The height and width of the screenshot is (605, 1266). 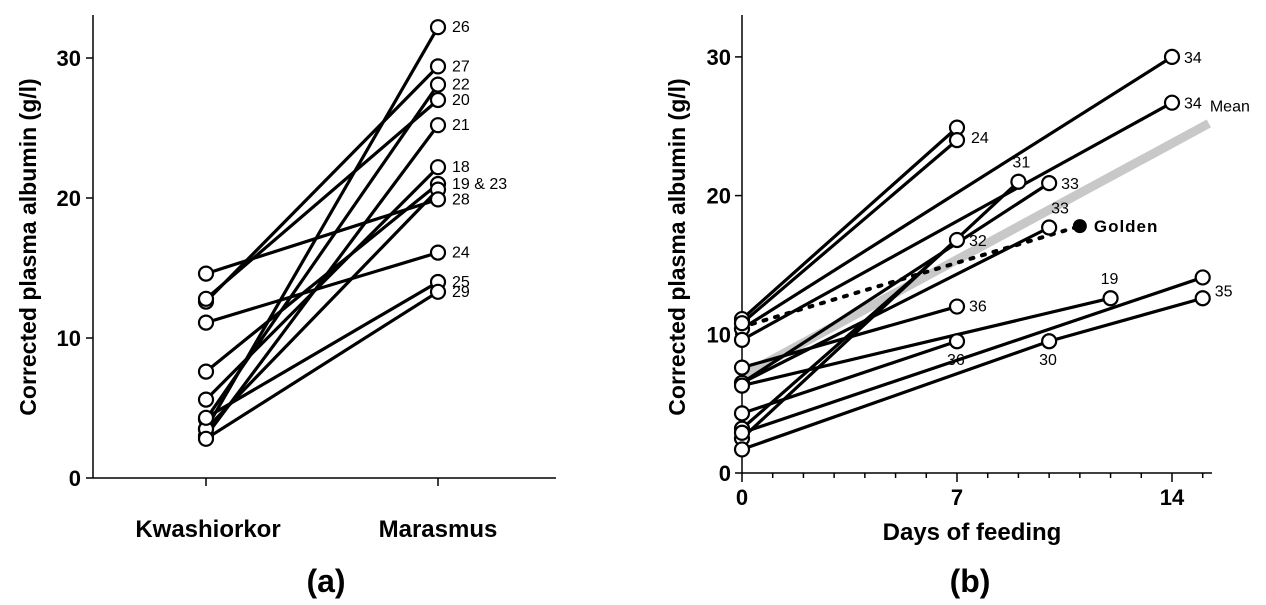 What do you see at coordinates (461, 282) in the screenshot?
I see `point-label-a: 25` at bounding box center [461, 282].